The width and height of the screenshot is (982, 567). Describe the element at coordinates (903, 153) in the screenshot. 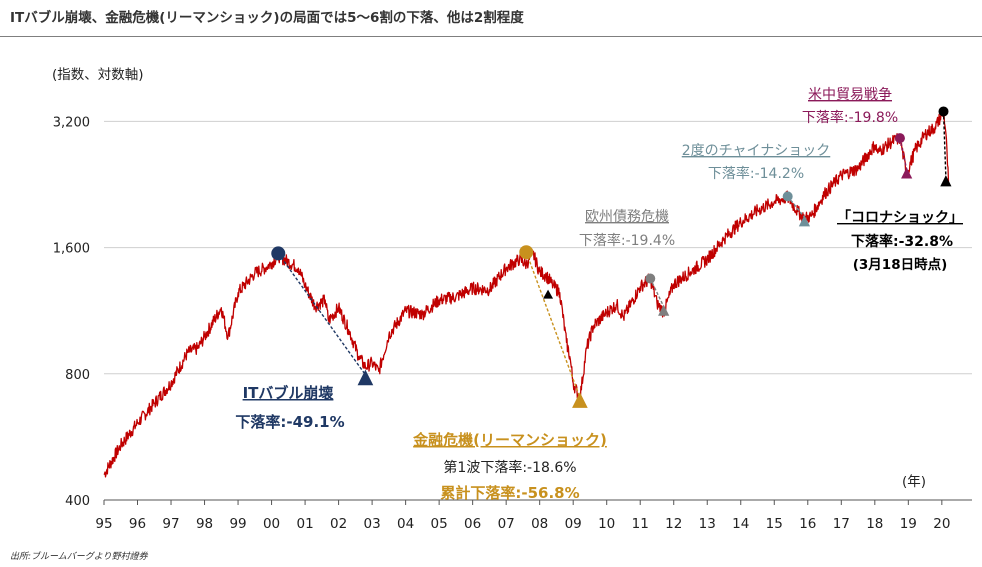

I see `trade-war-arrow` at that location.